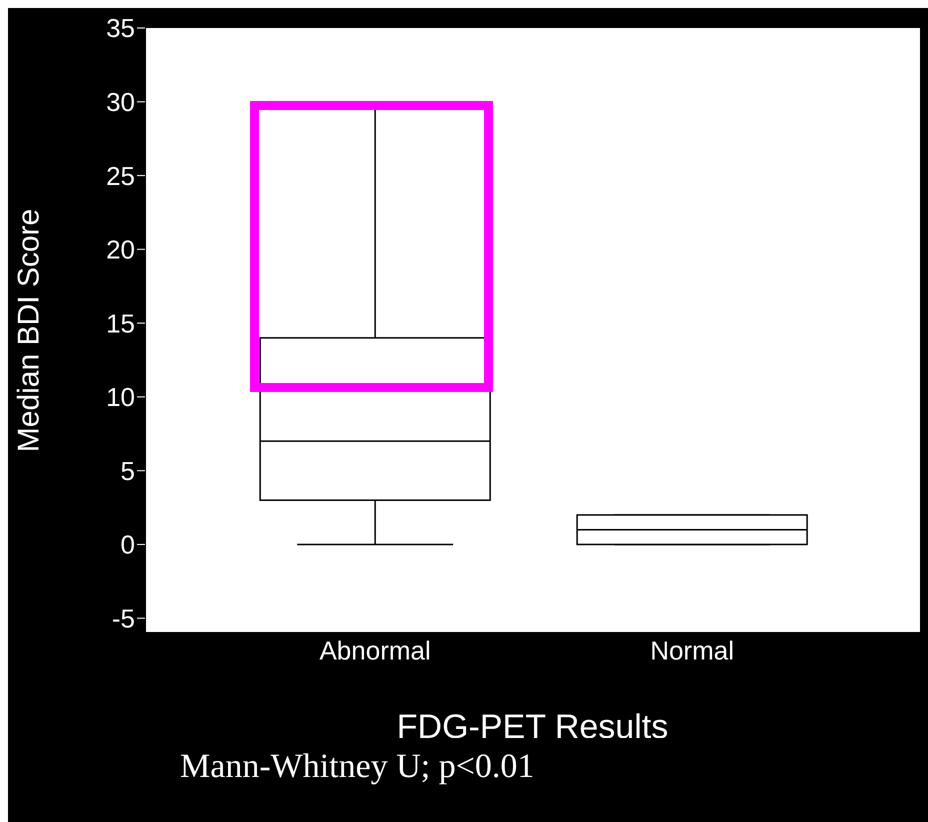 This screenshot has width=928, height=822. What do you see at coordinates (120, 249) in the screenshot?
I see `y-tick-label: 20` at bounding box center [120, 249].